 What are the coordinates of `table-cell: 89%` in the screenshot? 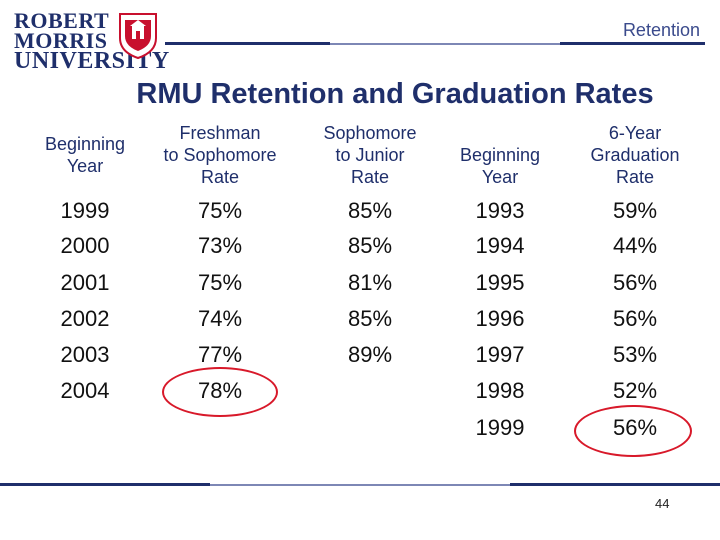 It's located at (370, 354).